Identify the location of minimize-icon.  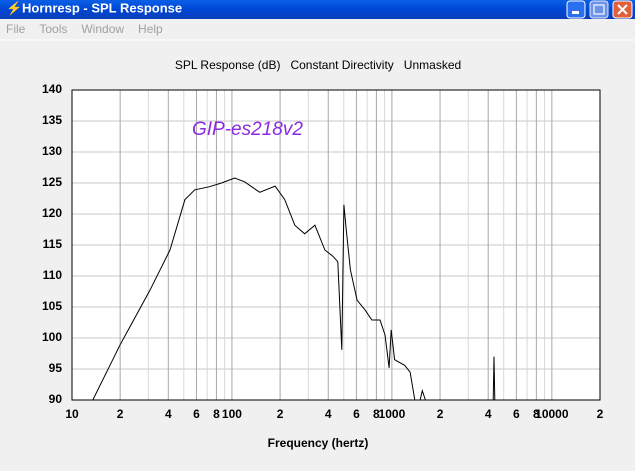
(575, 12).